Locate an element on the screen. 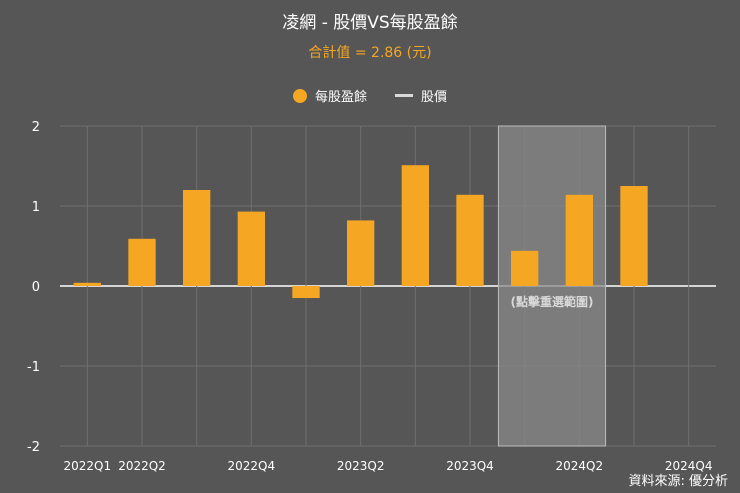 The height and width of the screenshot is (493, 740). y-tick-label: 0 is located at coordinates (36, 287).